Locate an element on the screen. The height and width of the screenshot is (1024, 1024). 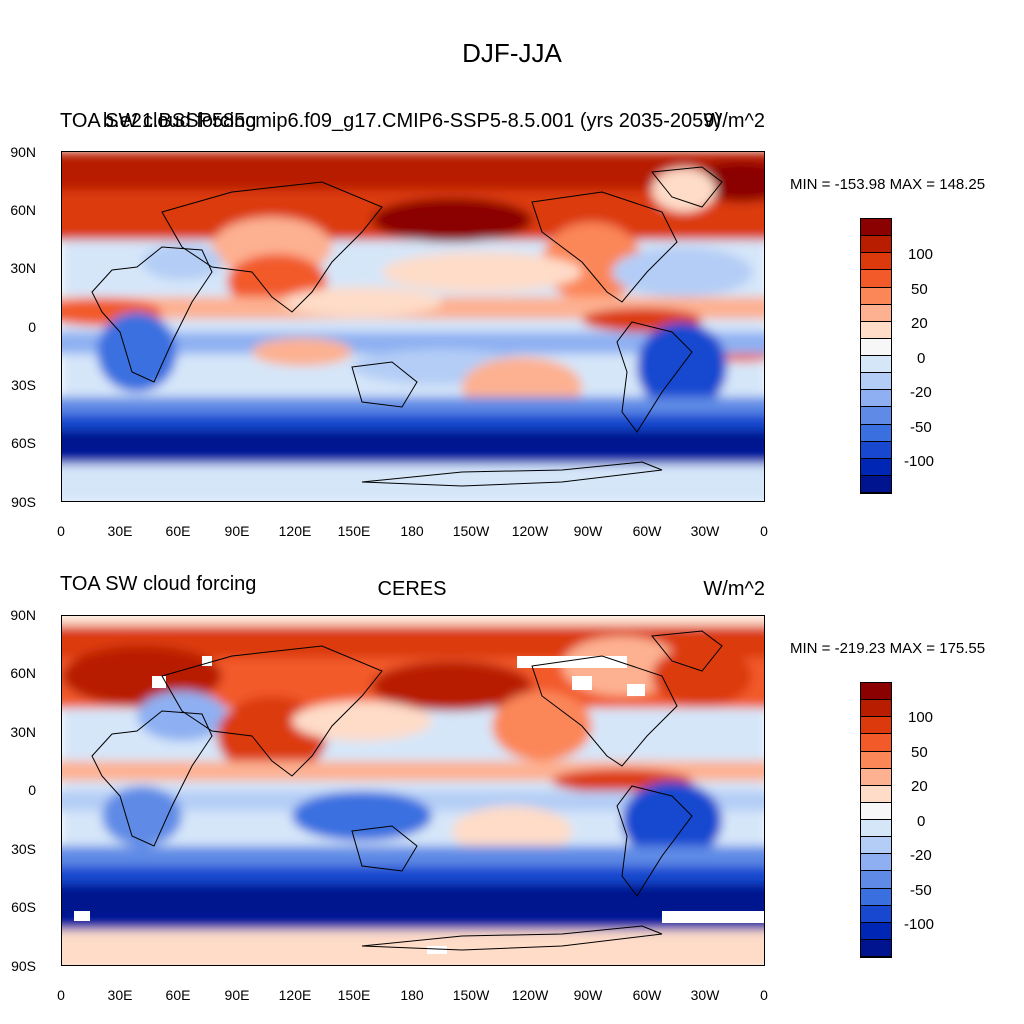
panel-1-lon-label: 30E is located at coordinates (120, 531).